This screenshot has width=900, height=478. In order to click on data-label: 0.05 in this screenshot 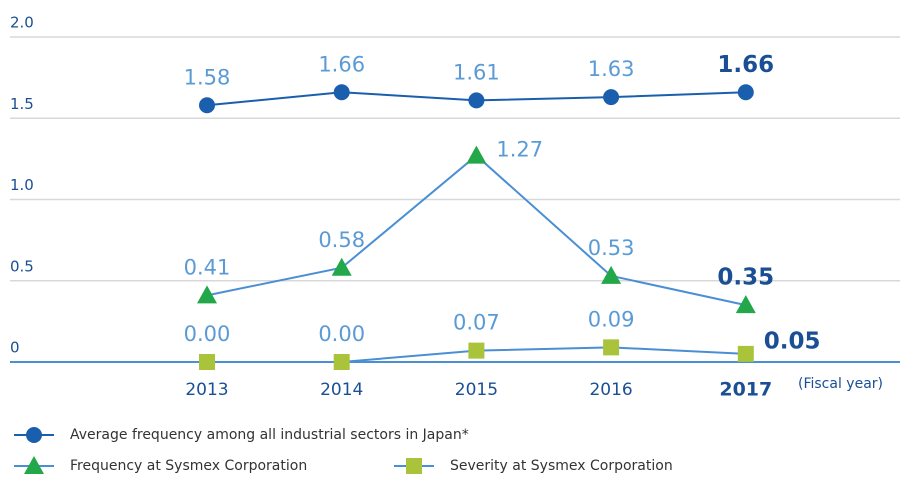, I will do `click(792, 341)`.